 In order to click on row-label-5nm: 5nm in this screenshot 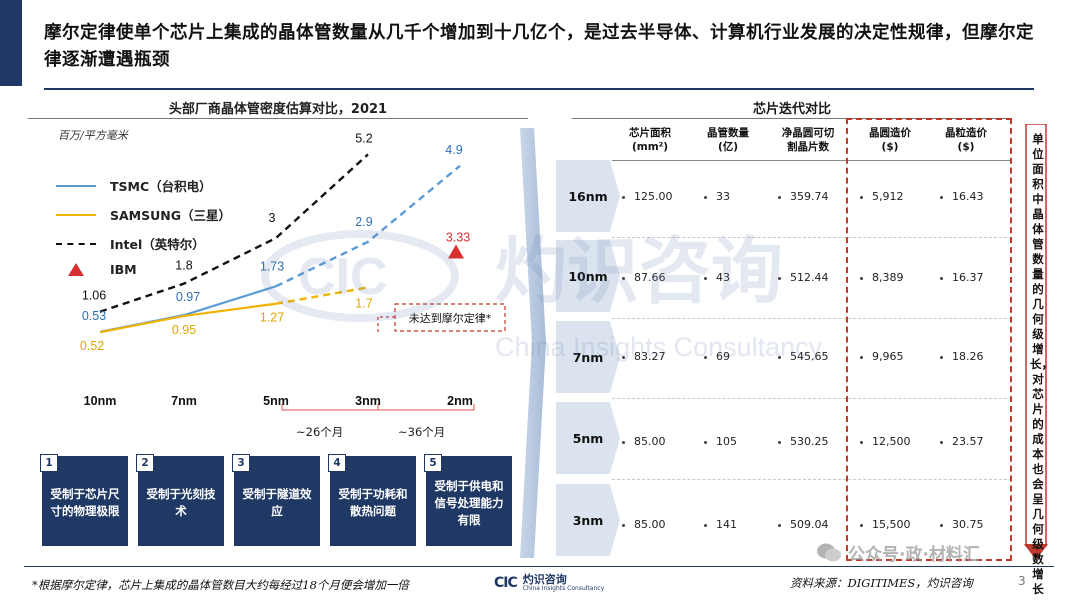, I will do `click(588, 438)`.